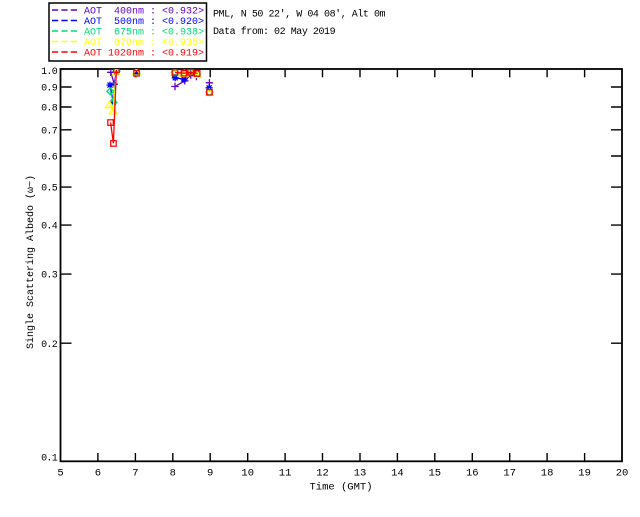 This screenshot has height=517, width=640. What do you see at coordinates (509, 474) in the screenshot?
I see `svg-text: 17` at bounding box center [509, 474].